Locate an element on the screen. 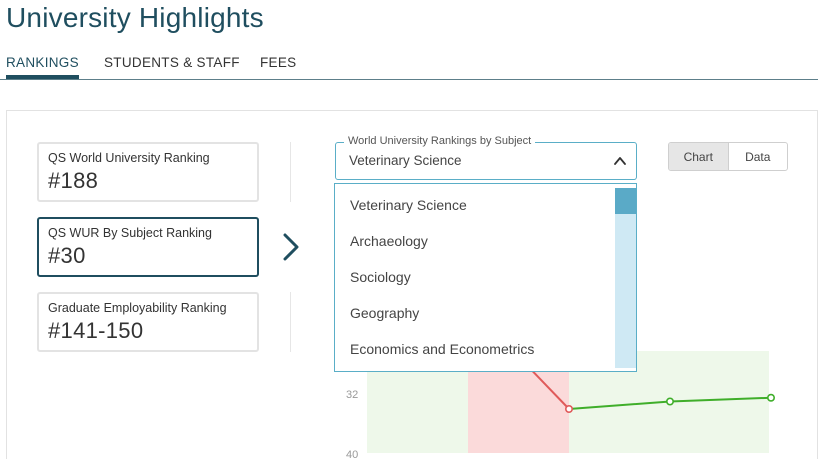 The height and width of the screenshot is (459, 818). dropdown-scroll-track is located at coordinates (625, 278).